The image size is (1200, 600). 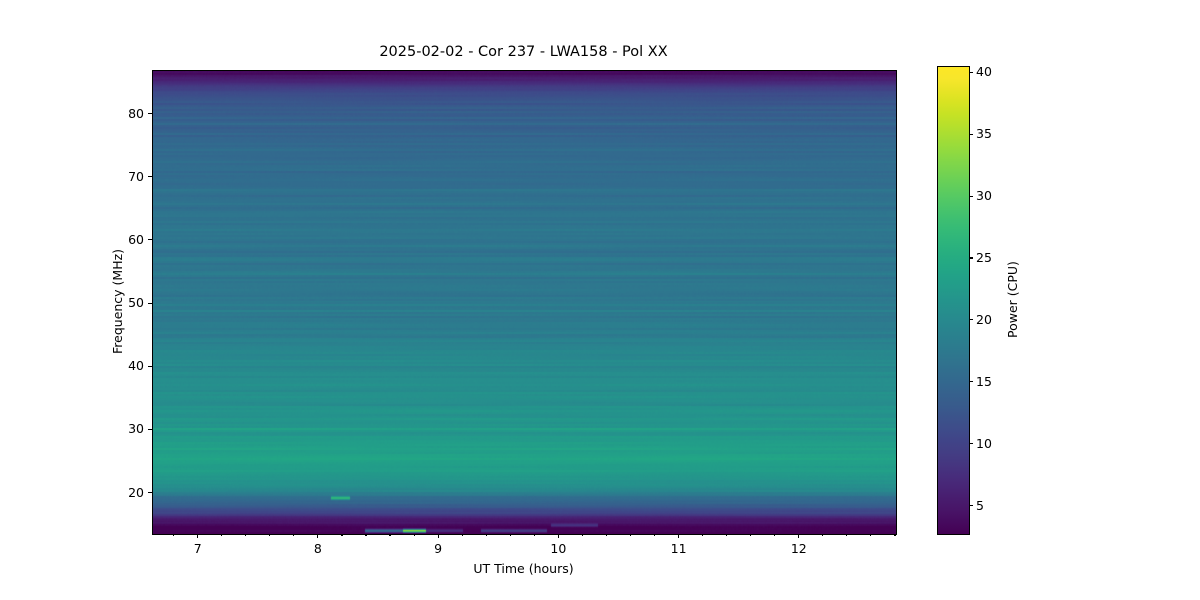 What do you see at coordinates (438, 548) in the screenshot?
I see `x-tick-label: 9` at bounding box center [438, 548].